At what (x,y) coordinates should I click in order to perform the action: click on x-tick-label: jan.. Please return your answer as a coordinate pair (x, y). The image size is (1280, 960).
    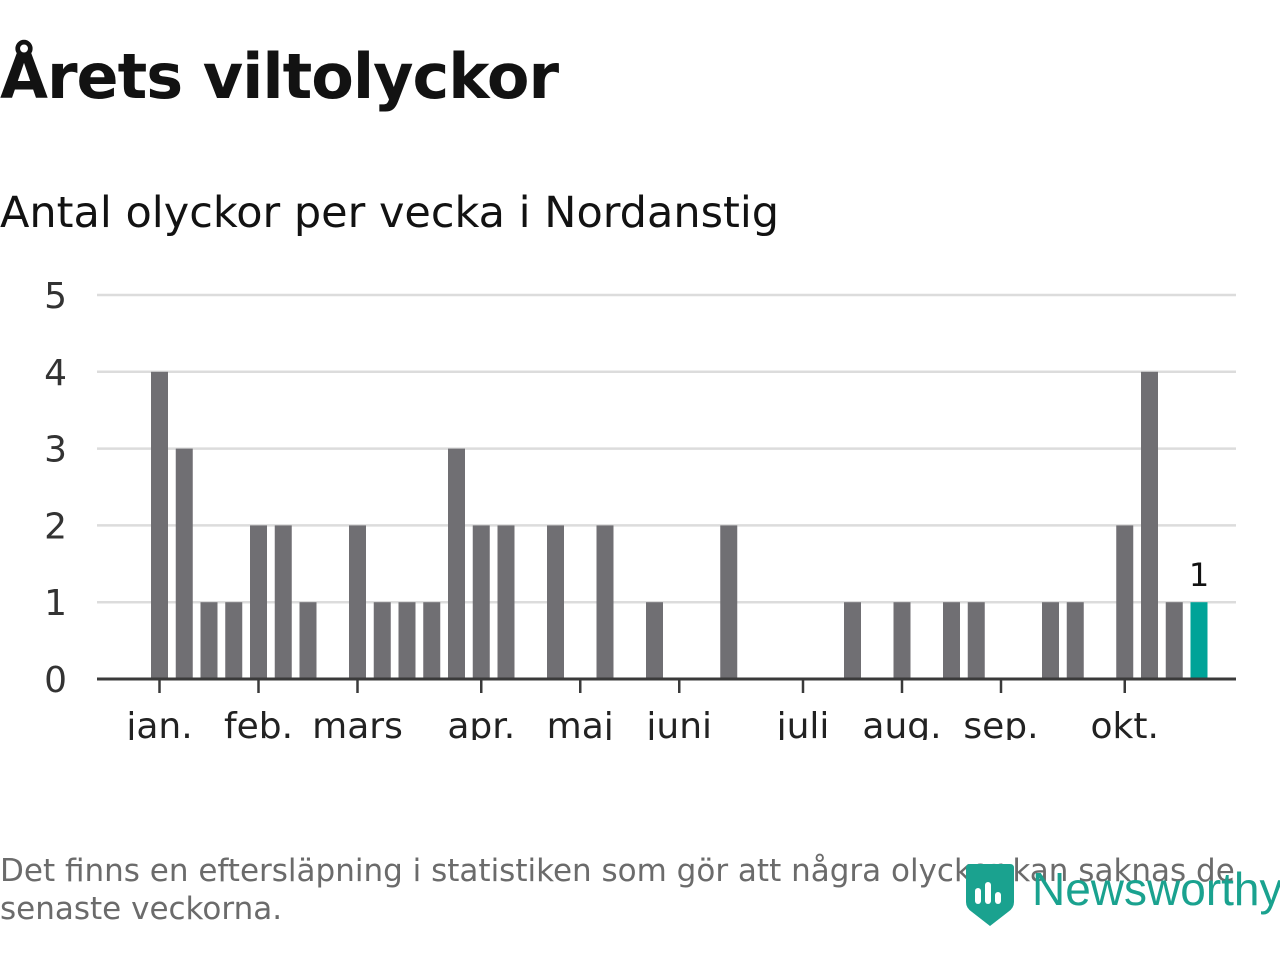
    Looking at the image, I should click on (158, 723).